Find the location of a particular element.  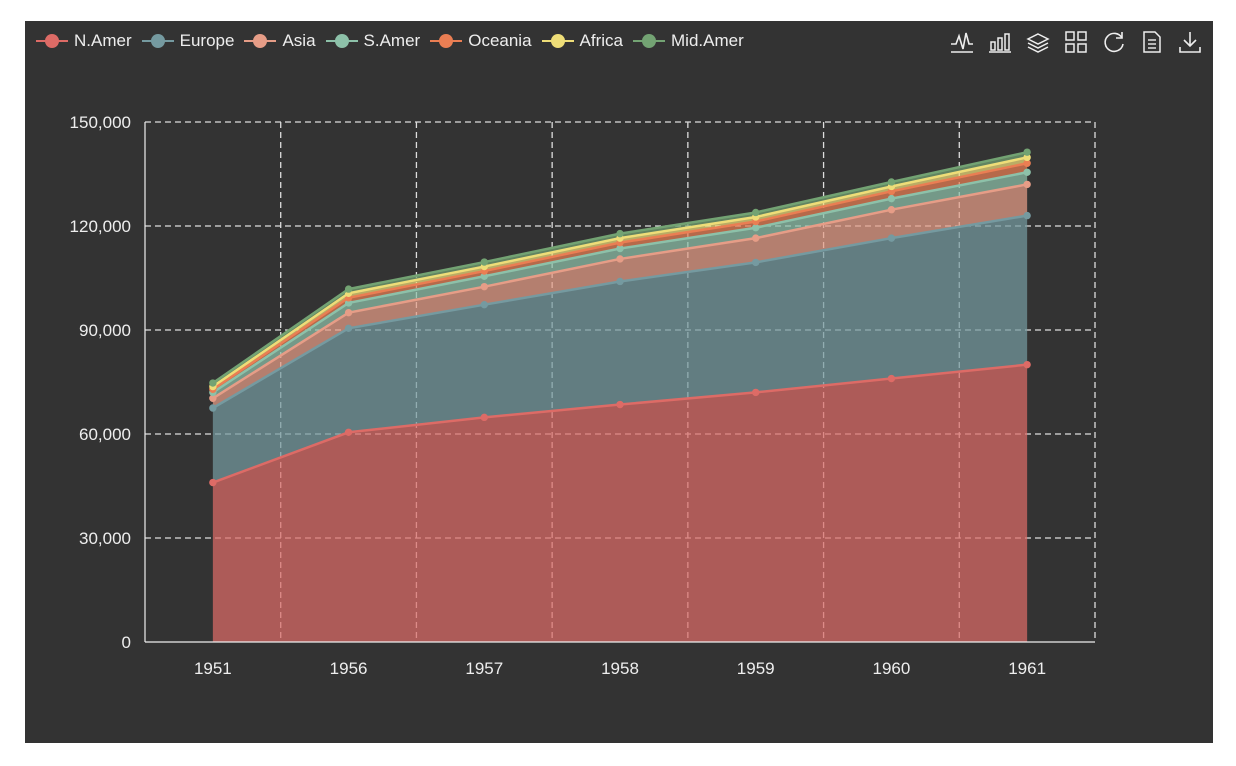

save-image-icon is located at coordinates (1190, 42).